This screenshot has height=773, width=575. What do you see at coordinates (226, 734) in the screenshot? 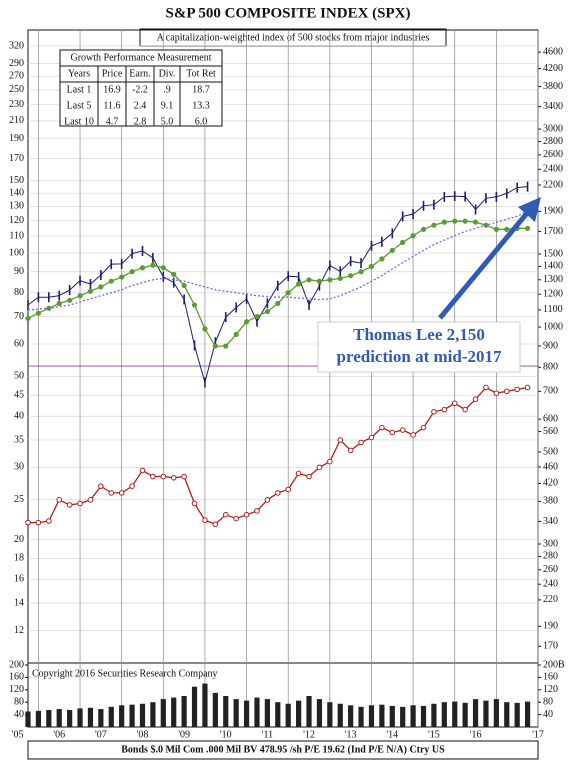
I see `x-tick-label: '10` at bounding box center [226, 734].